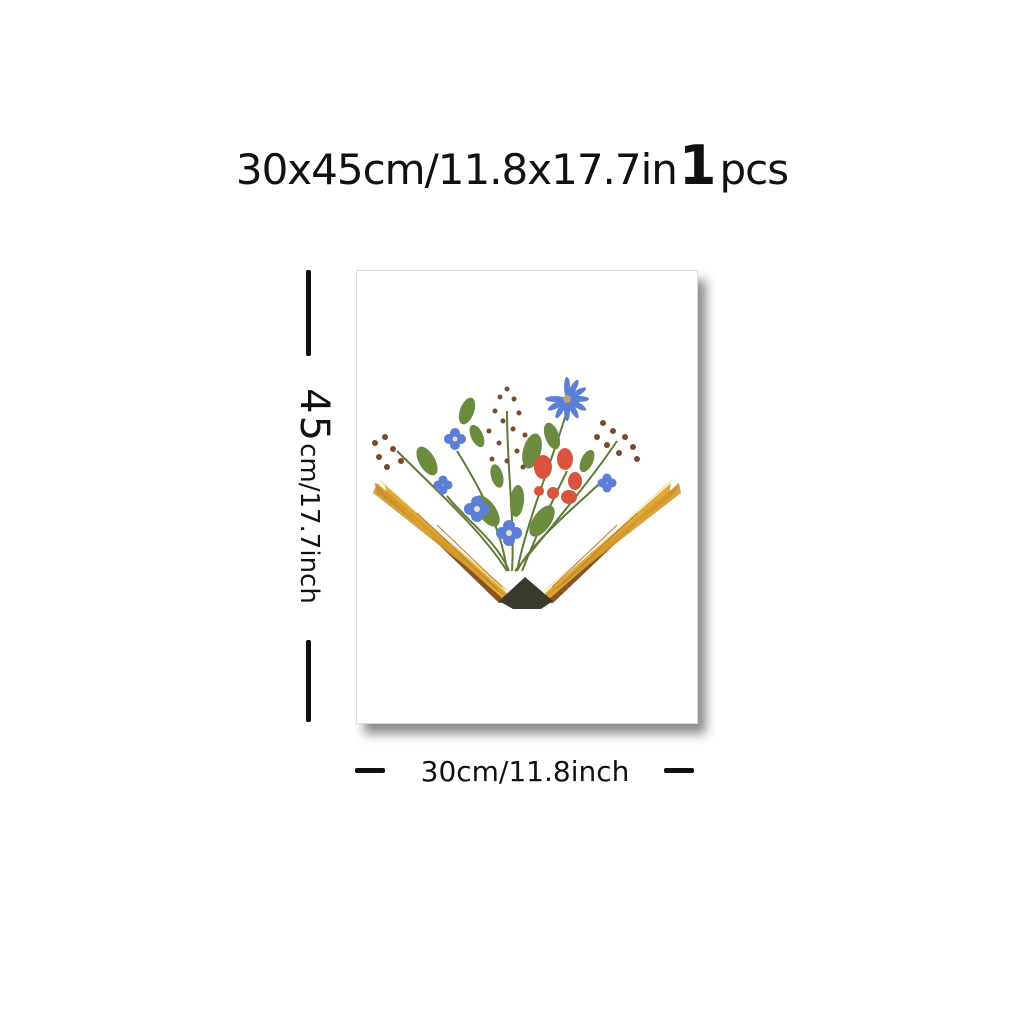 The image size is (1024, 1024). I want to click on product-size-title: 30x45cm/11.8x17.7in1pcs, so click(512, 168).